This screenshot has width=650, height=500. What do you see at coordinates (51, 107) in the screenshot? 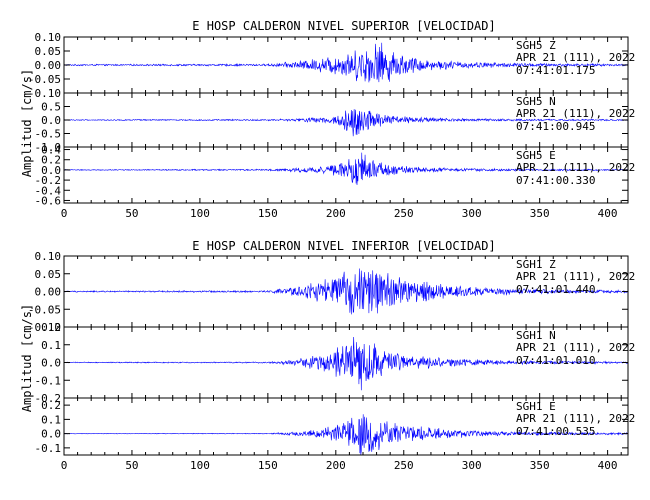
I see `y-tick-label: 0.5` at bounding box center [51, 107].